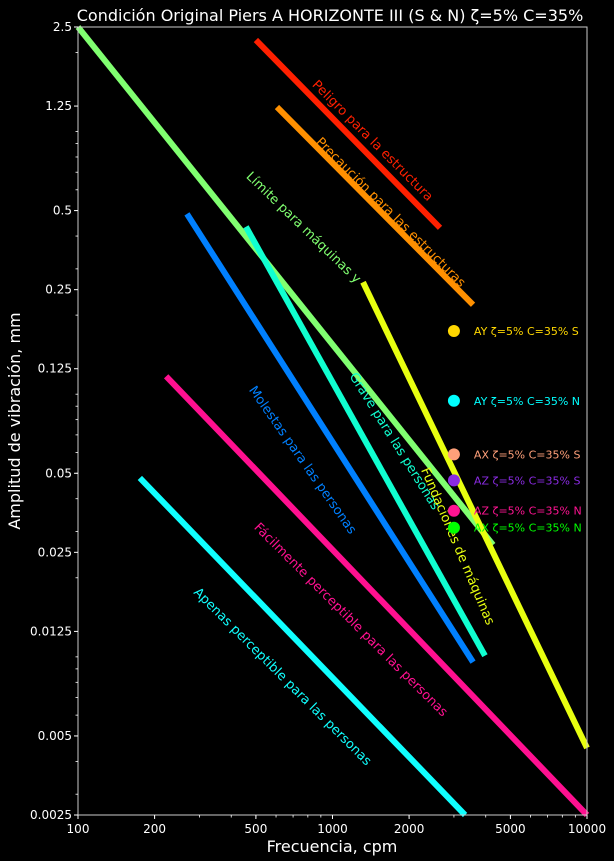 The width and height of the screenshot is (614, 861). What do you see at coordinates (587, 829) in the screenshot?
I see `x-tick-label: 10000` at bounding box center [587, 829].